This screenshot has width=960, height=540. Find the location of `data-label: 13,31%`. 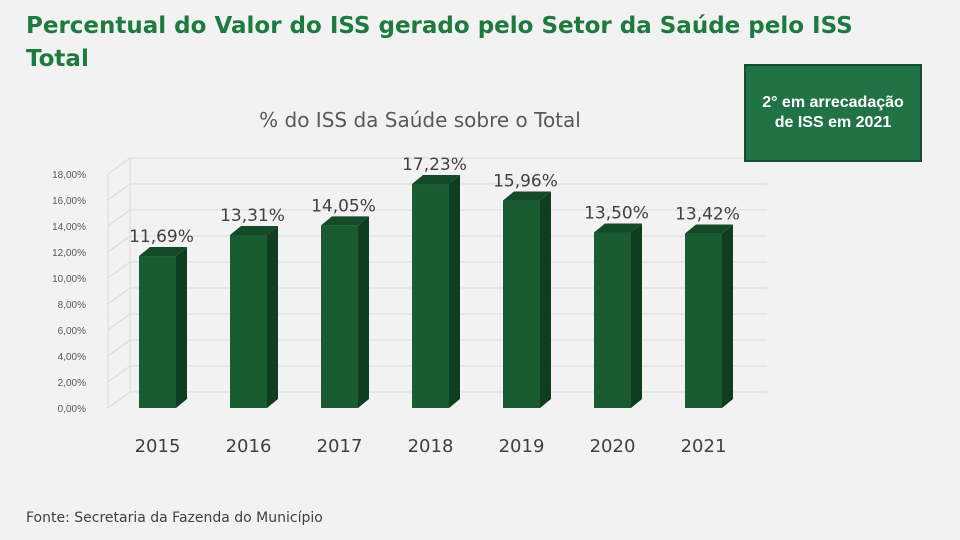

data-label: 13,31% is located at coordinates (252, 216).